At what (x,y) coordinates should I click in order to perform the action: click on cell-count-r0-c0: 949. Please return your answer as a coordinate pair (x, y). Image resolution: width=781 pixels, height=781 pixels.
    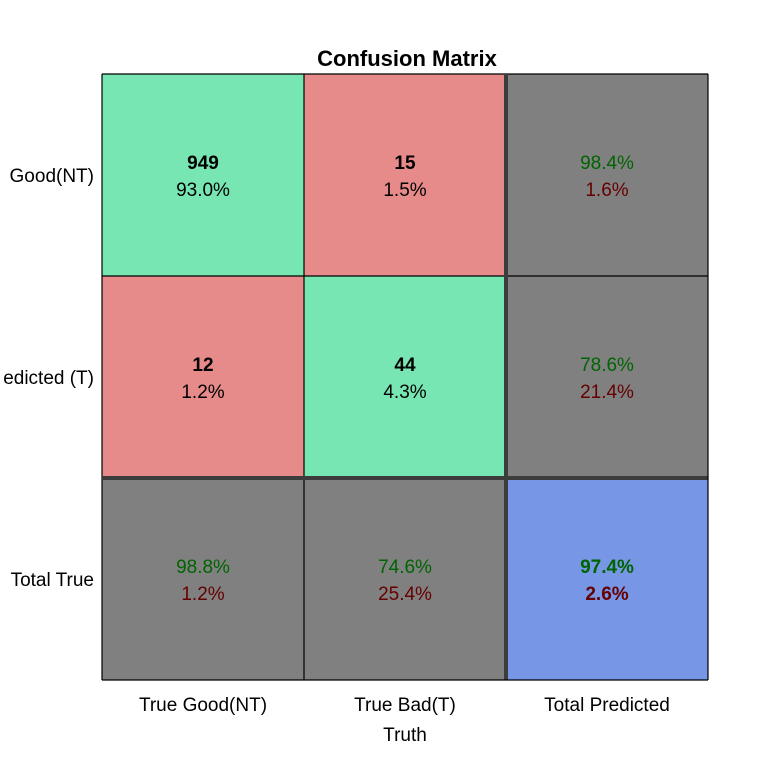
    Looking at the image, I should click on (203, 163).